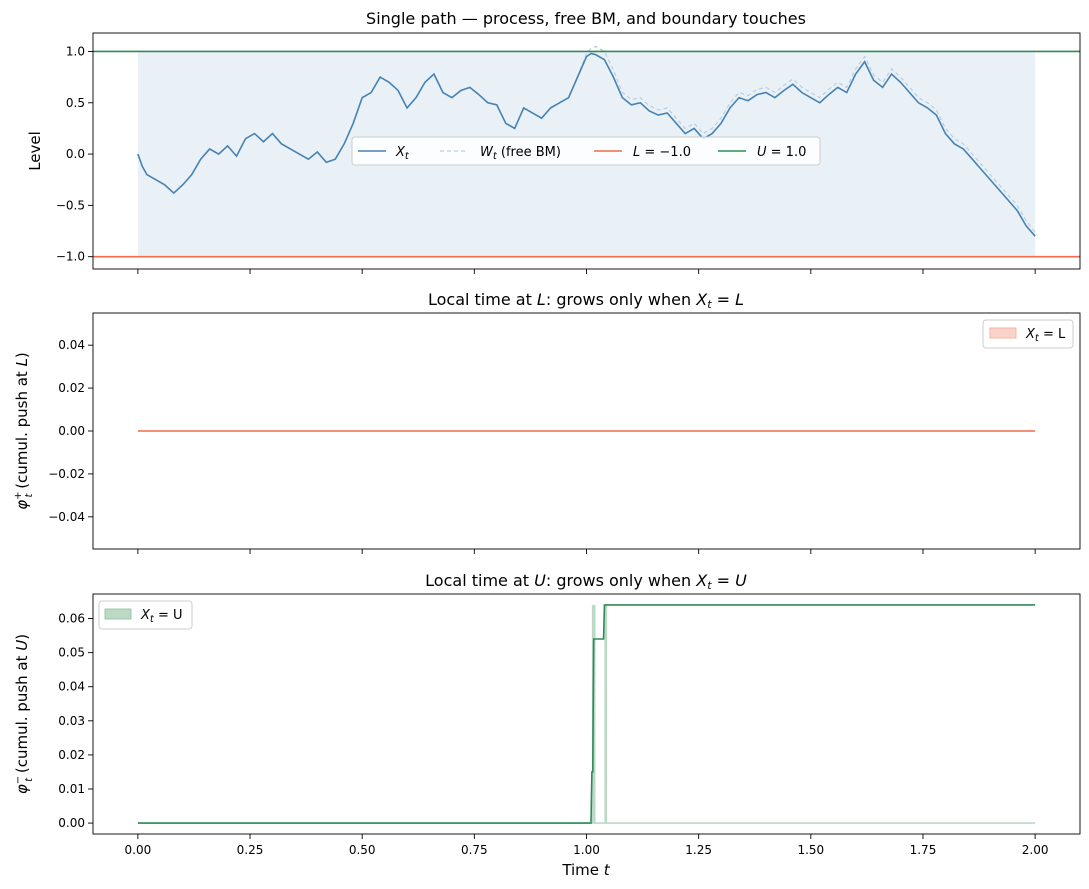  Describe the element at coordinates (35, 151) in the screenshot. I see `panel-process-ylabel: Level` at that location.